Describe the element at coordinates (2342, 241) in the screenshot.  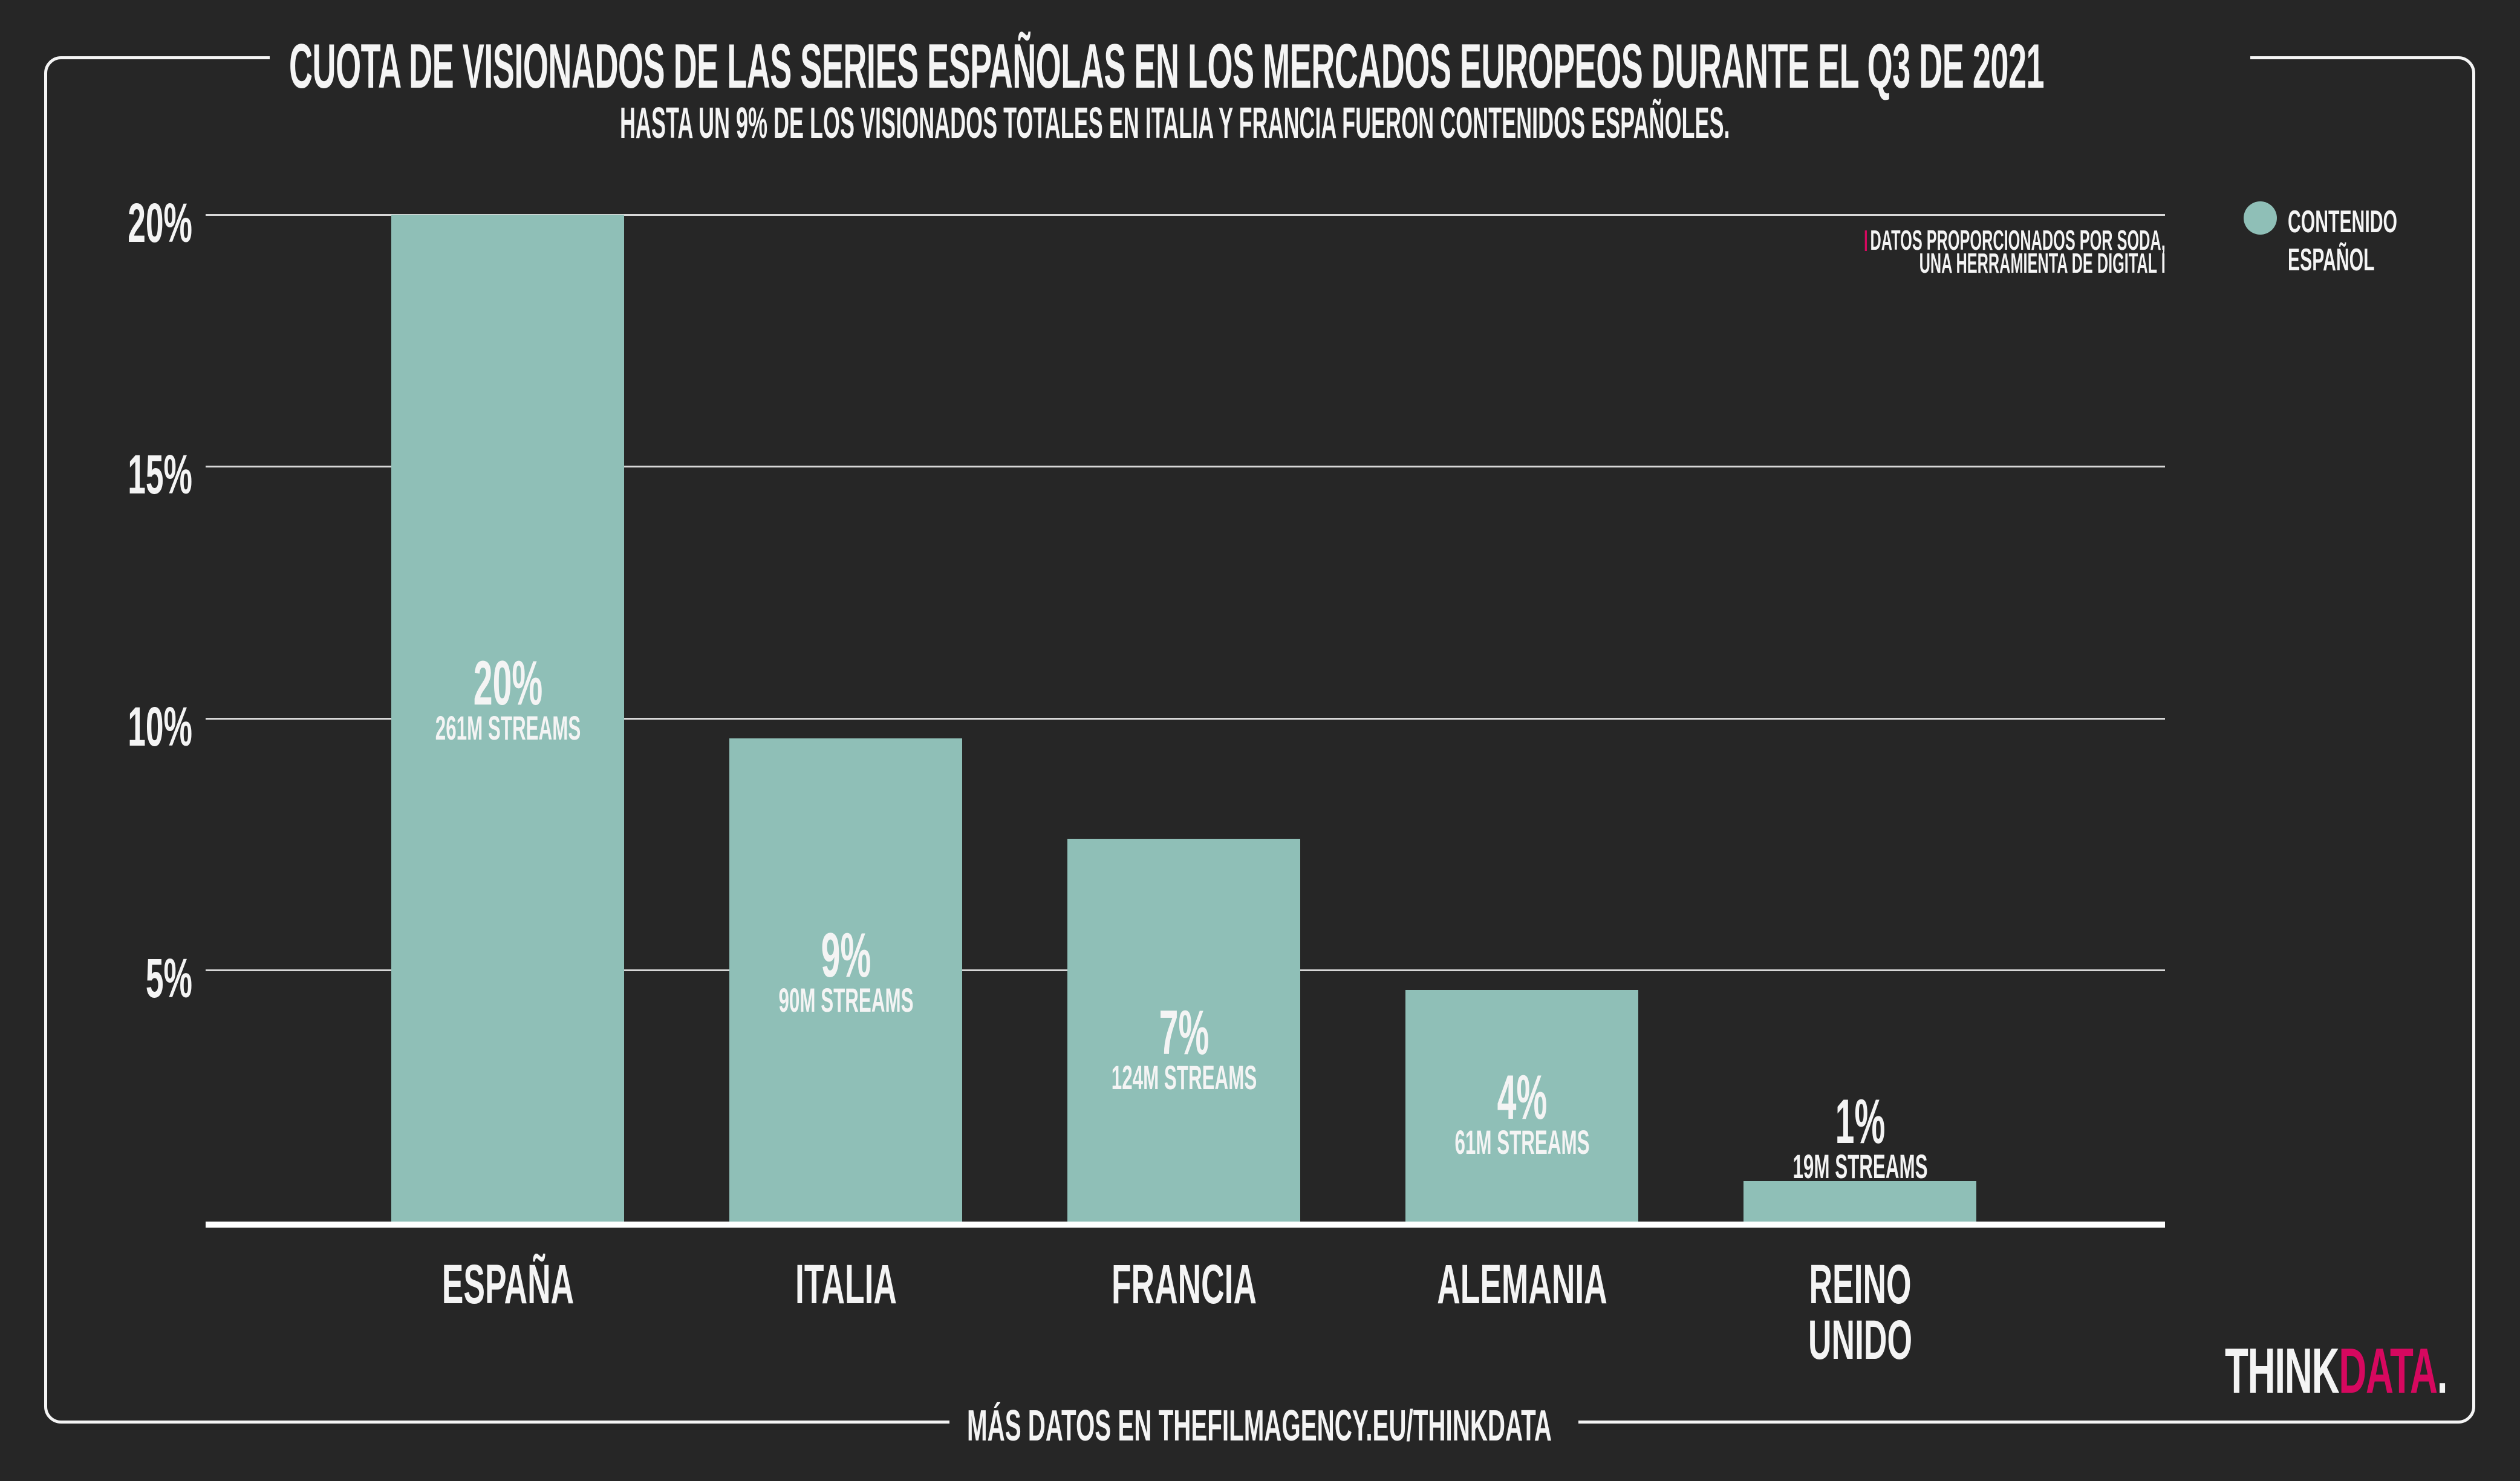
I see `legend-label: CONTENIDO ESPAÑOL` at that location.